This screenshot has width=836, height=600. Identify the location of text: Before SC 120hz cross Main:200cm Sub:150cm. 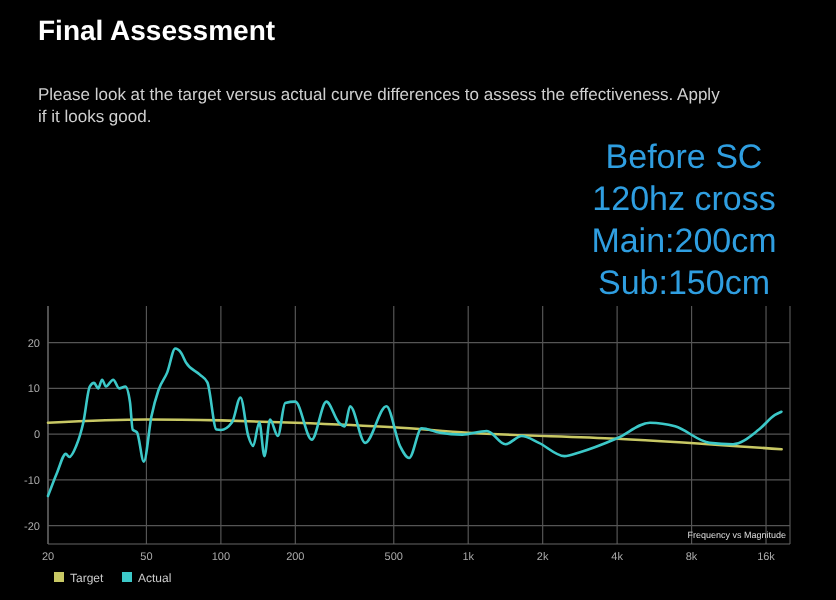
(684, 220).